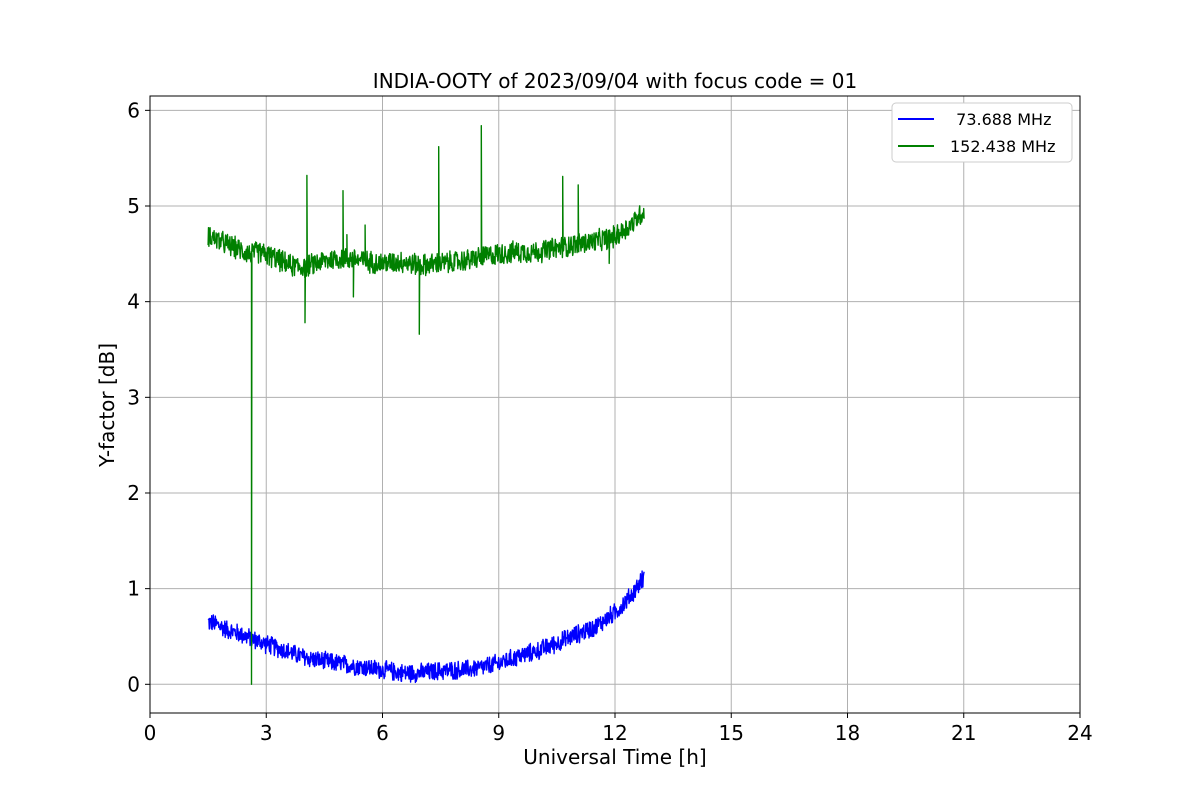 Image resolution: width=1200 pixels, height=800 pixels. What do you see at coordinates (107, 405) in the screenshot?
I see `y-axis-label: Y-factor [dB]` at bounding box center [107, 405].